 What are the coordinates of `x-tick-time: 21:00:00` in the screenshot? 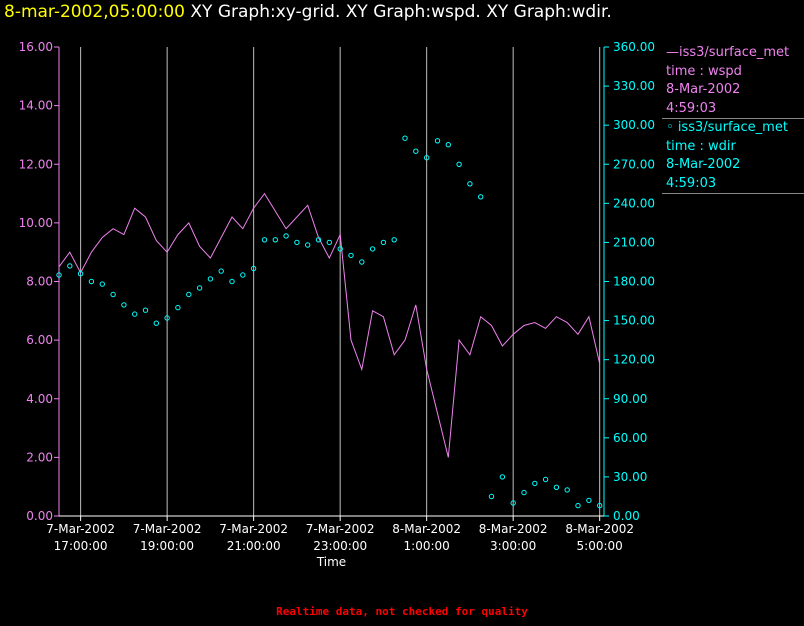 It's located at (254, 546).